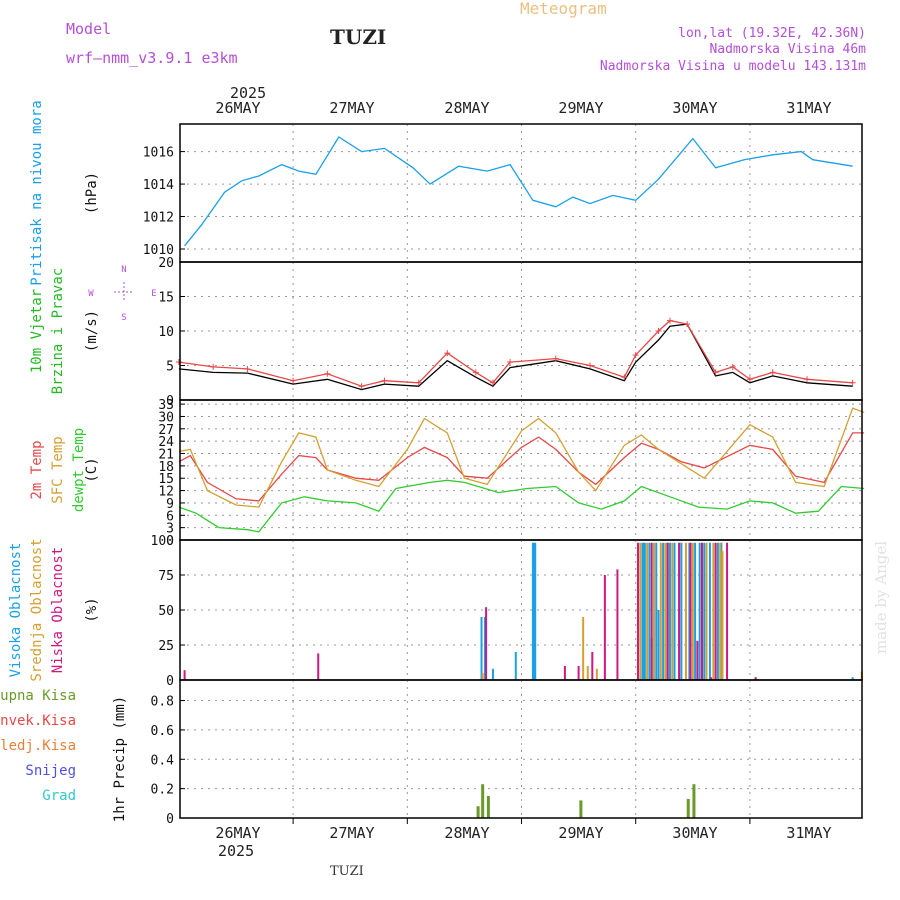 Image resolution: width=900 pixels, height=900 pixels. What do you see at coordinates (158, 250) in the screenshot?
I see `y-tick-label: 1010` at bounding box center [158, 250].